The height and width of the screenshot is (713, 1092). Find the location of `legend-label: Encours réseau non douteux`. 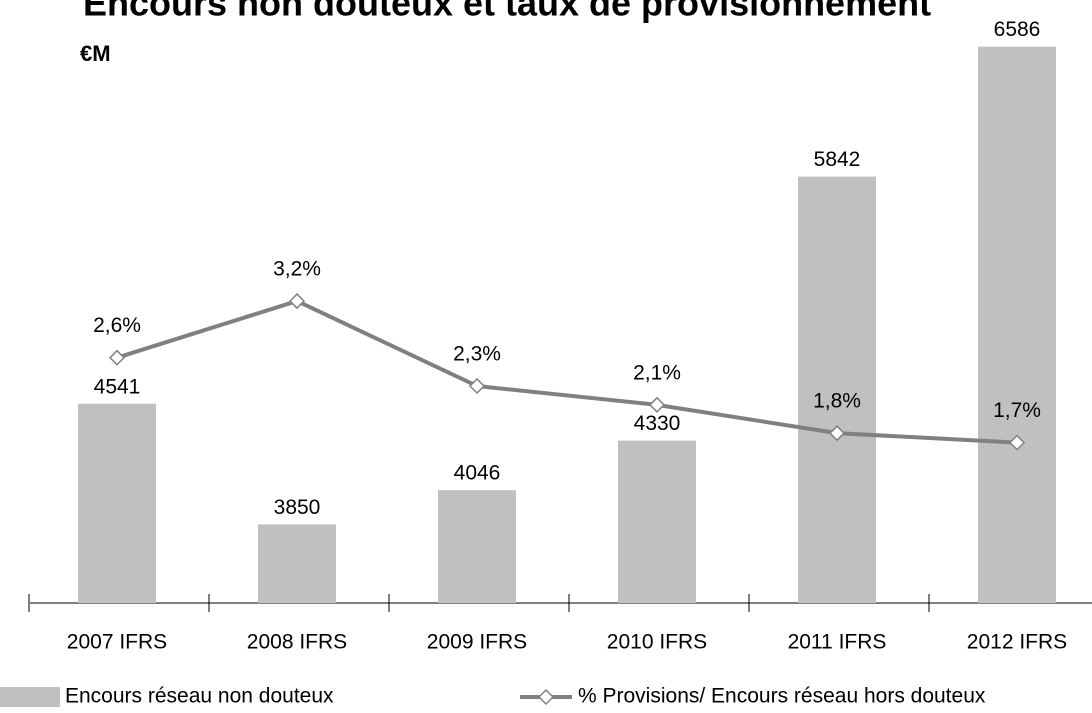

legend-label: Encours réseau non douteux is located at coordinates (199, 696).